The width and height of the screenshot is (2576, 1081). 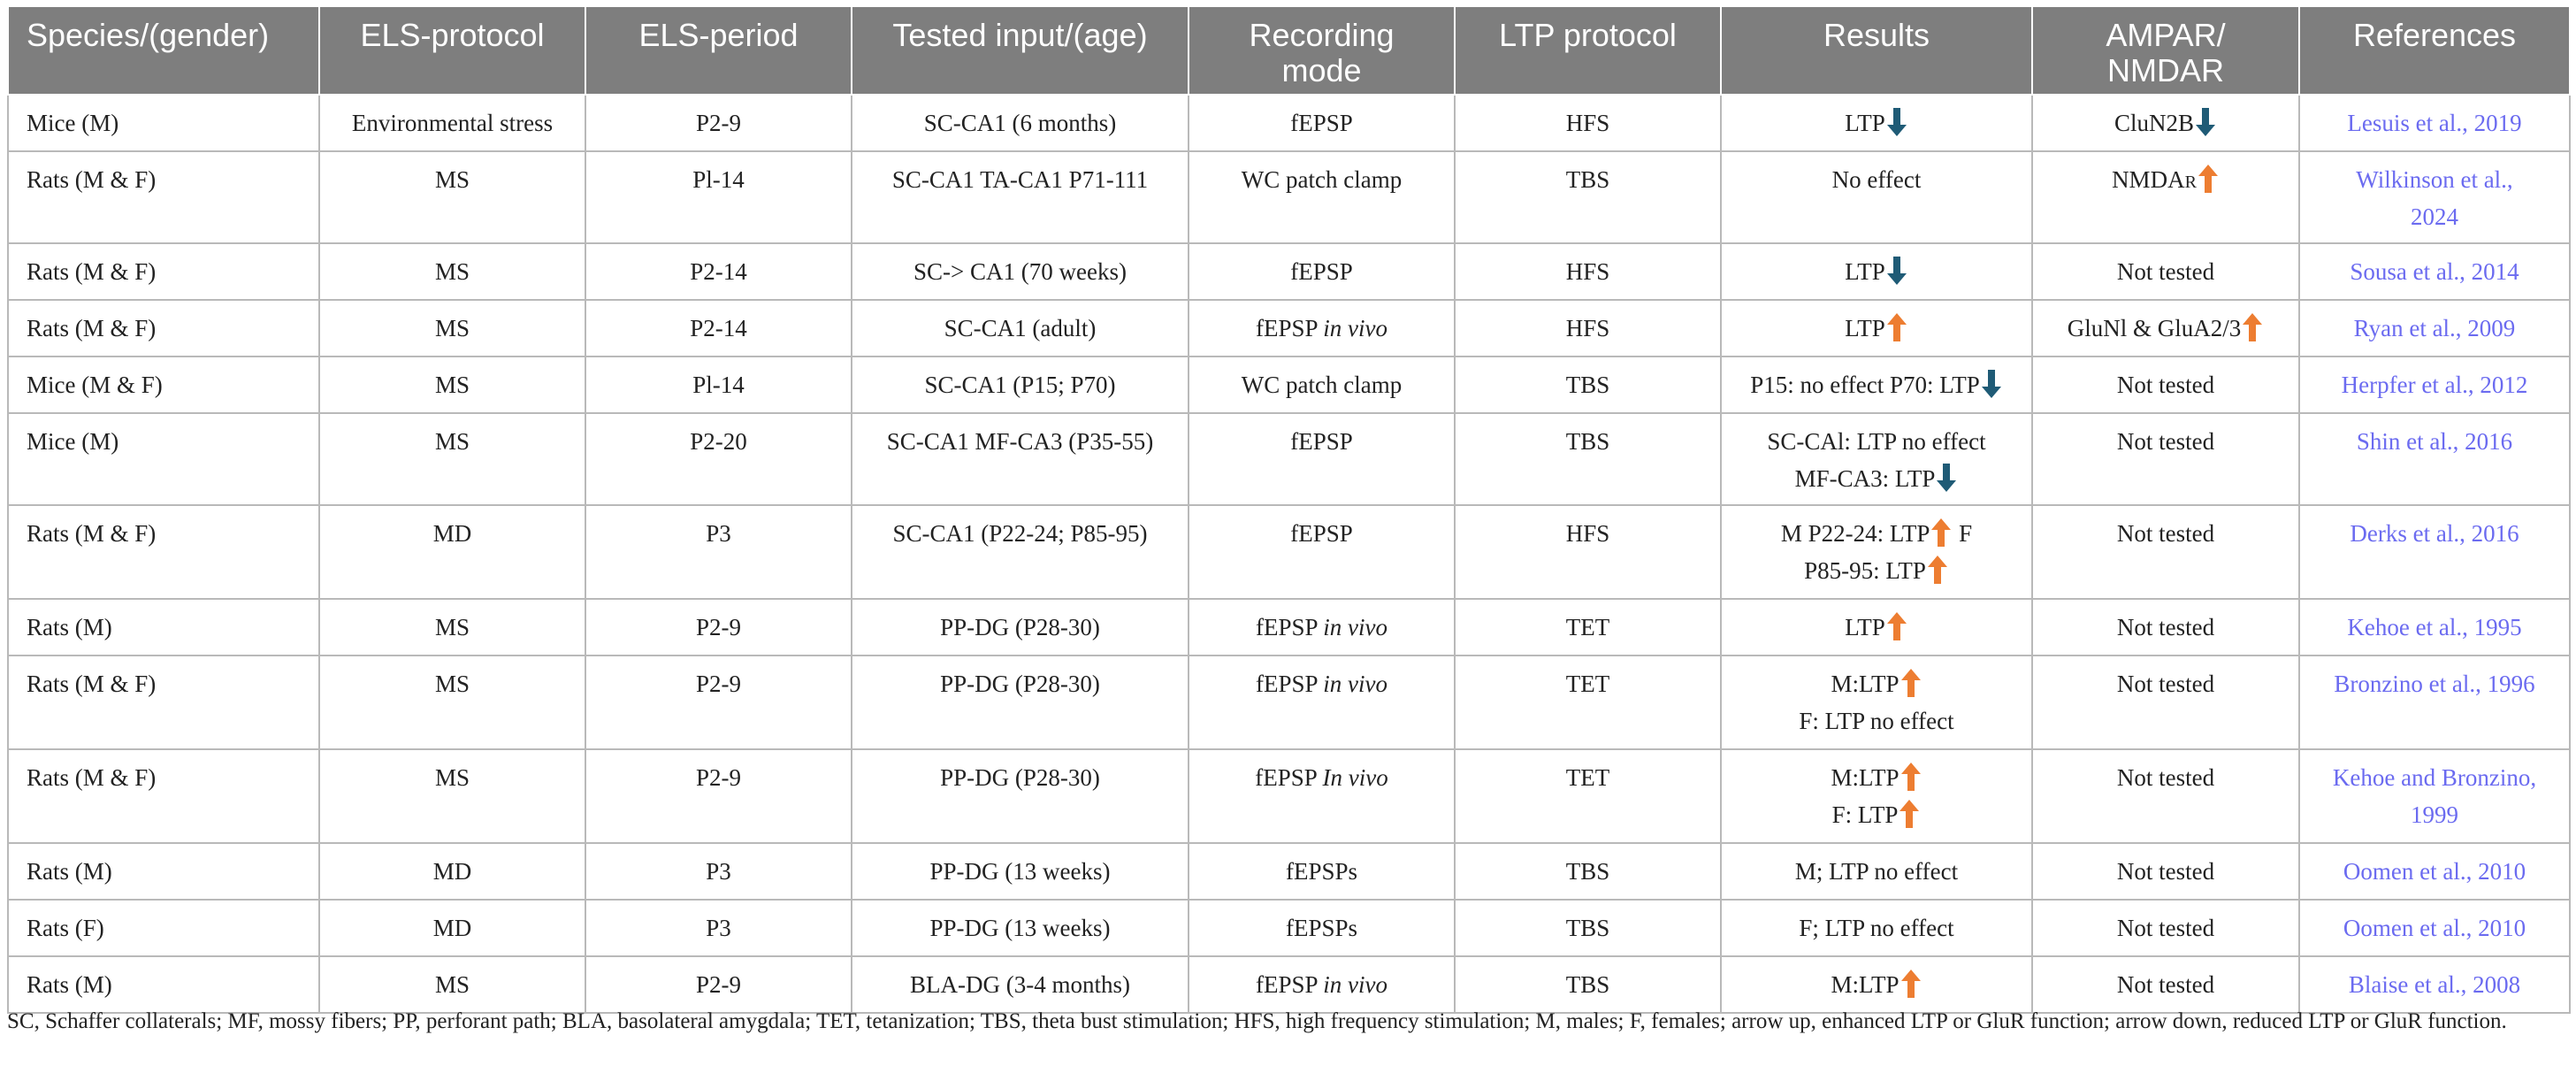 I want to click on cell-line: fEPSP In vivo, so click(x=1321, y=777).